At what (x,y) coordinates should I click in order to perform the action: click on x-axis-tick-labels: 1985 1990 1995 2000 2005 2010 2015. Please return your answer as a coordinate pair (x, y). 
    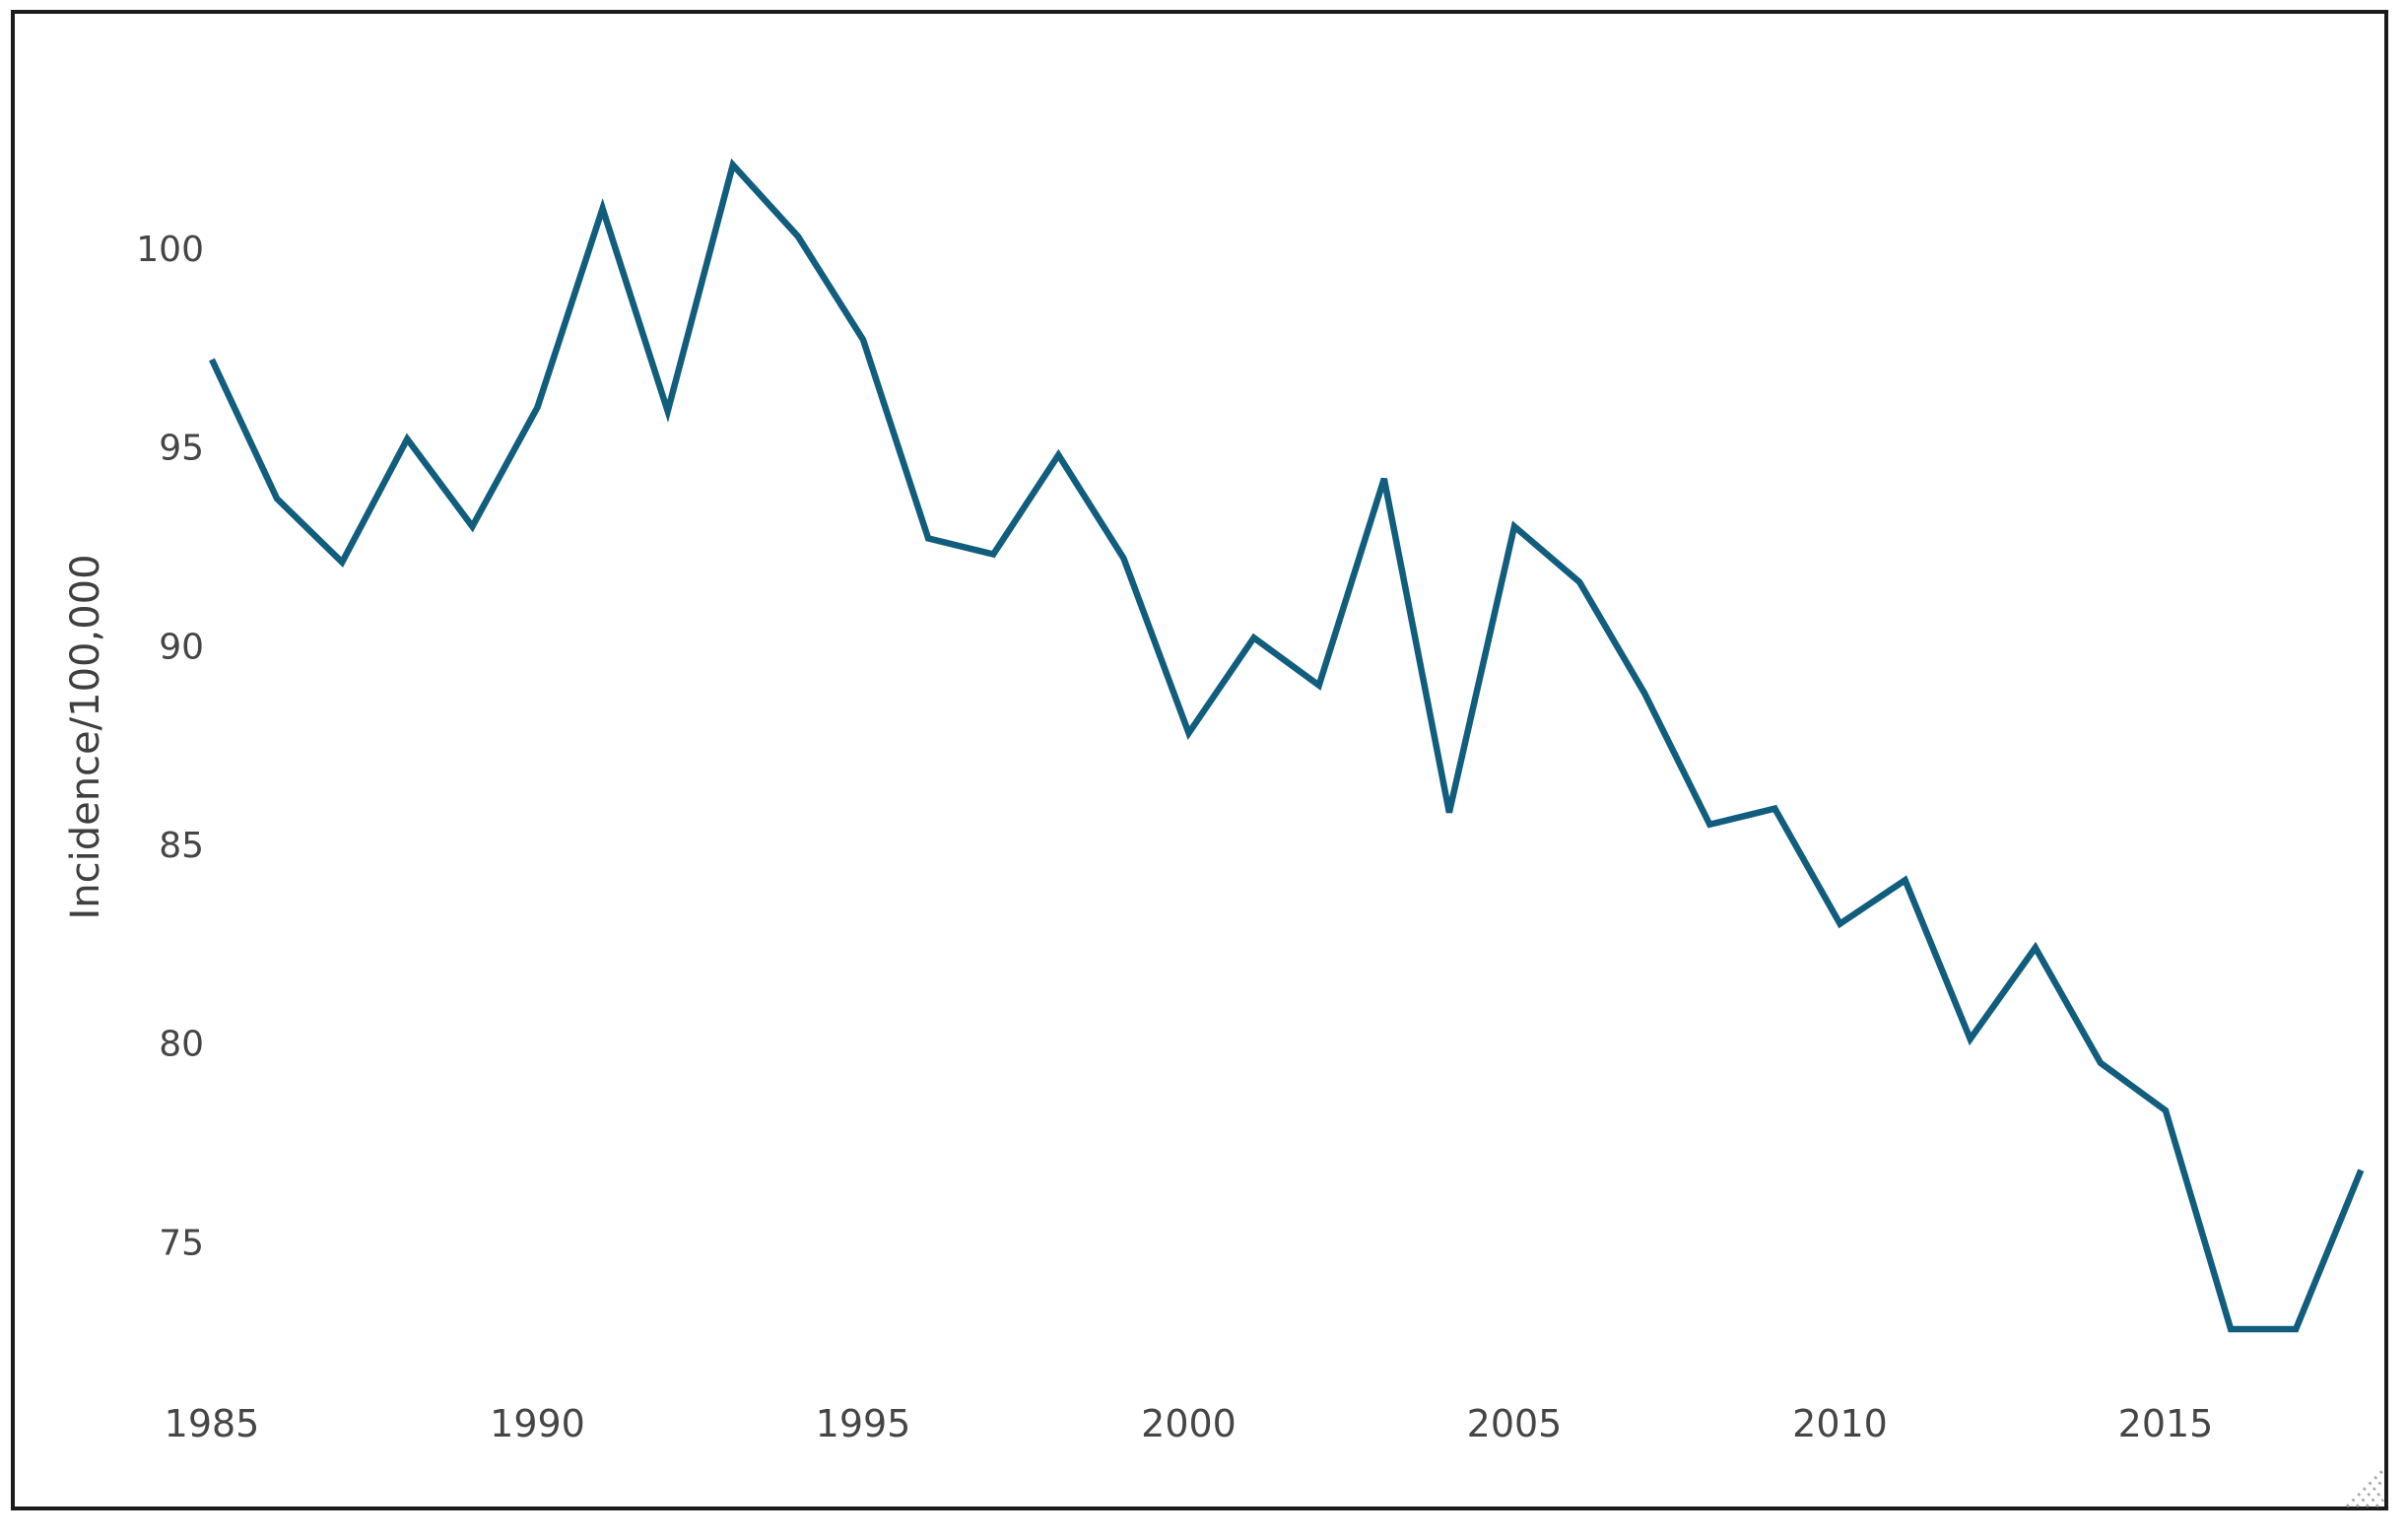
    Looking at the image, I should click on (1189, 1423).